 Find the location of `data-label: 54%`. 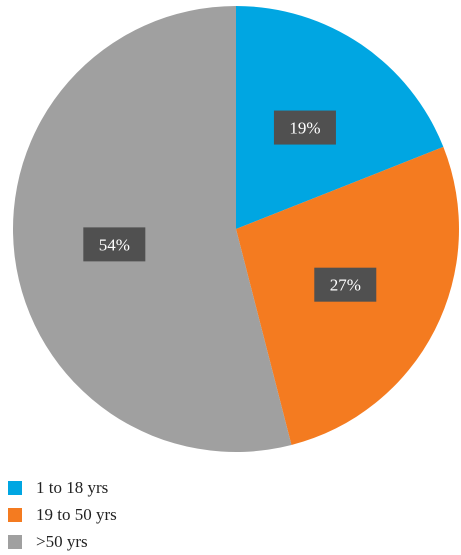

data-label: 54% is located at coordinates (114, 244).